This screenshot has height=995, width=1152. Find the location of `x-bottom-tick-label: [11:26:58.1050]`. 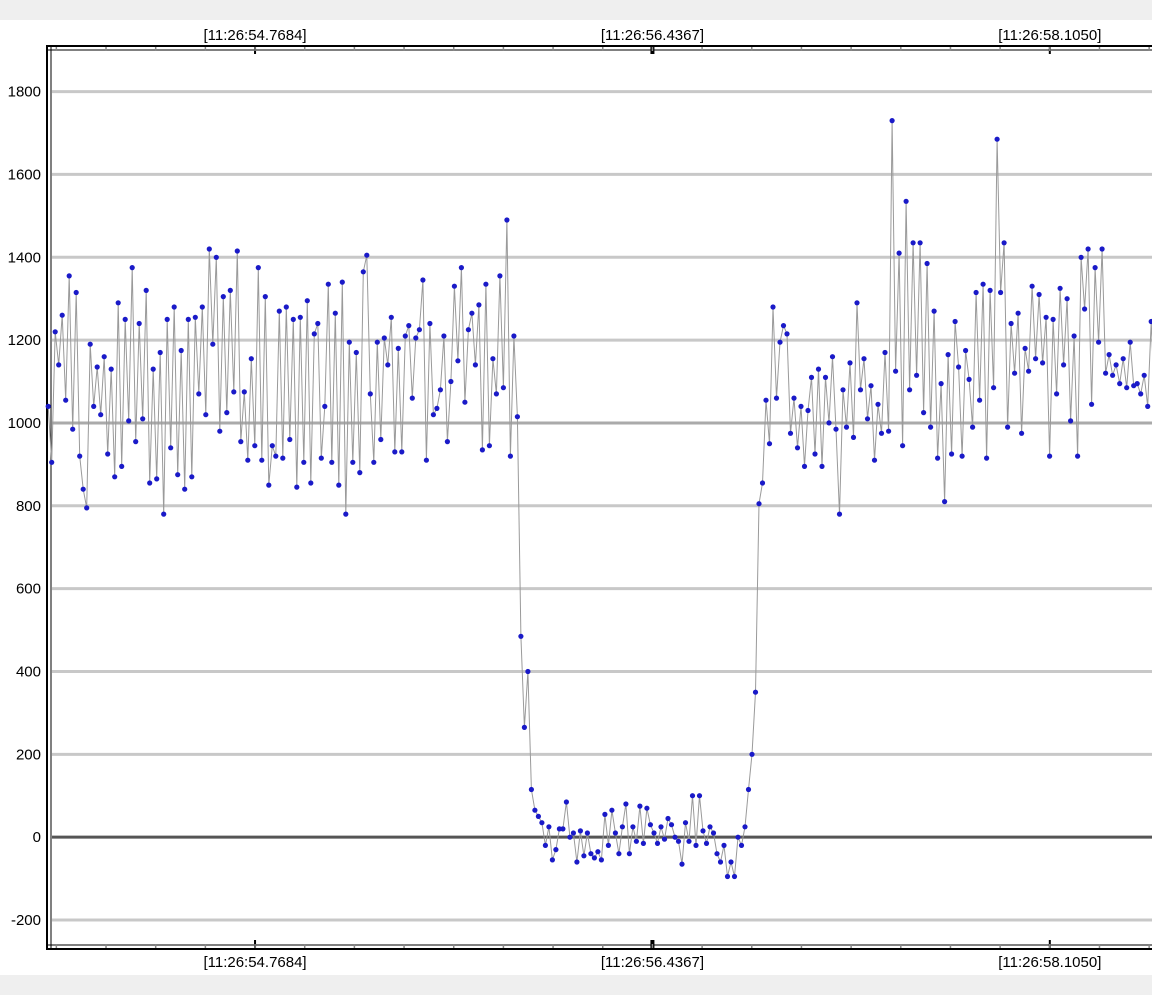

x-bottom-tick-label: [11:26:58.1050] is located at coordinates (1049, 962).